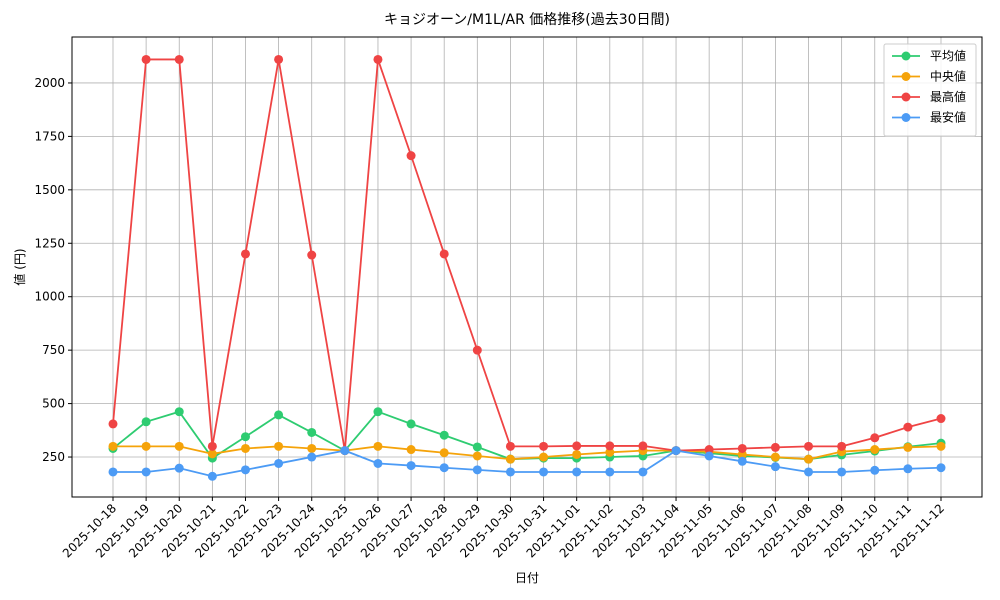  Describe the element at coordinates (948, 76) in the screenshot. I see `legend-label: 中央値` at that location.